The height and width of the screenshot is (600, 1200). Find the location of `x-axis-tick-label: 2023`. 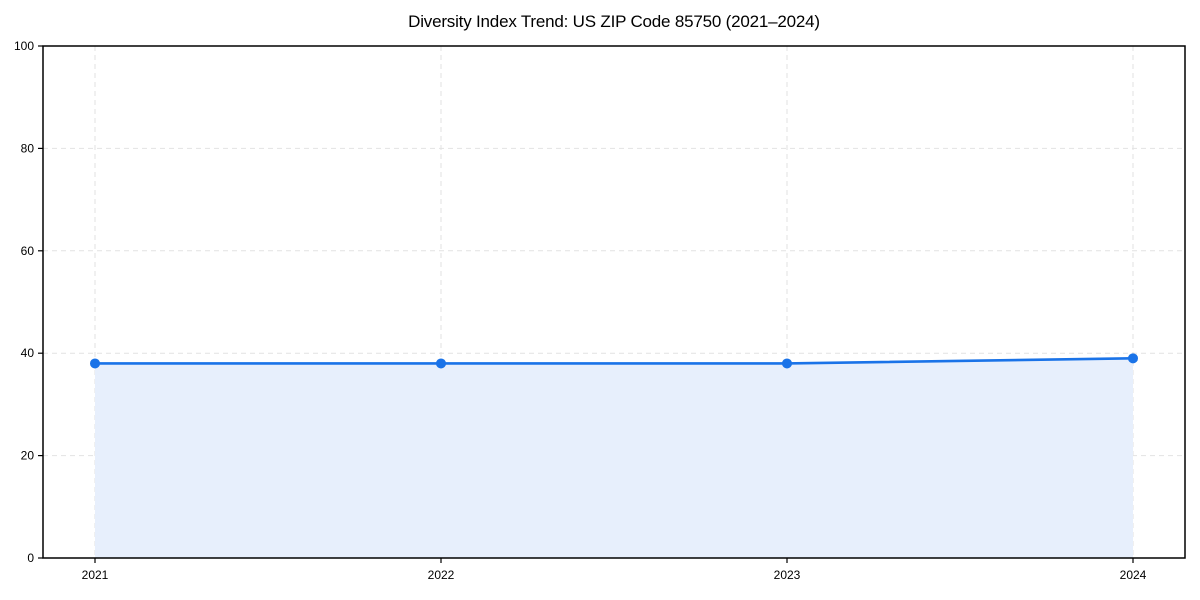

x-axis-tick-label: 2023 is located at coordinates (787, 575).